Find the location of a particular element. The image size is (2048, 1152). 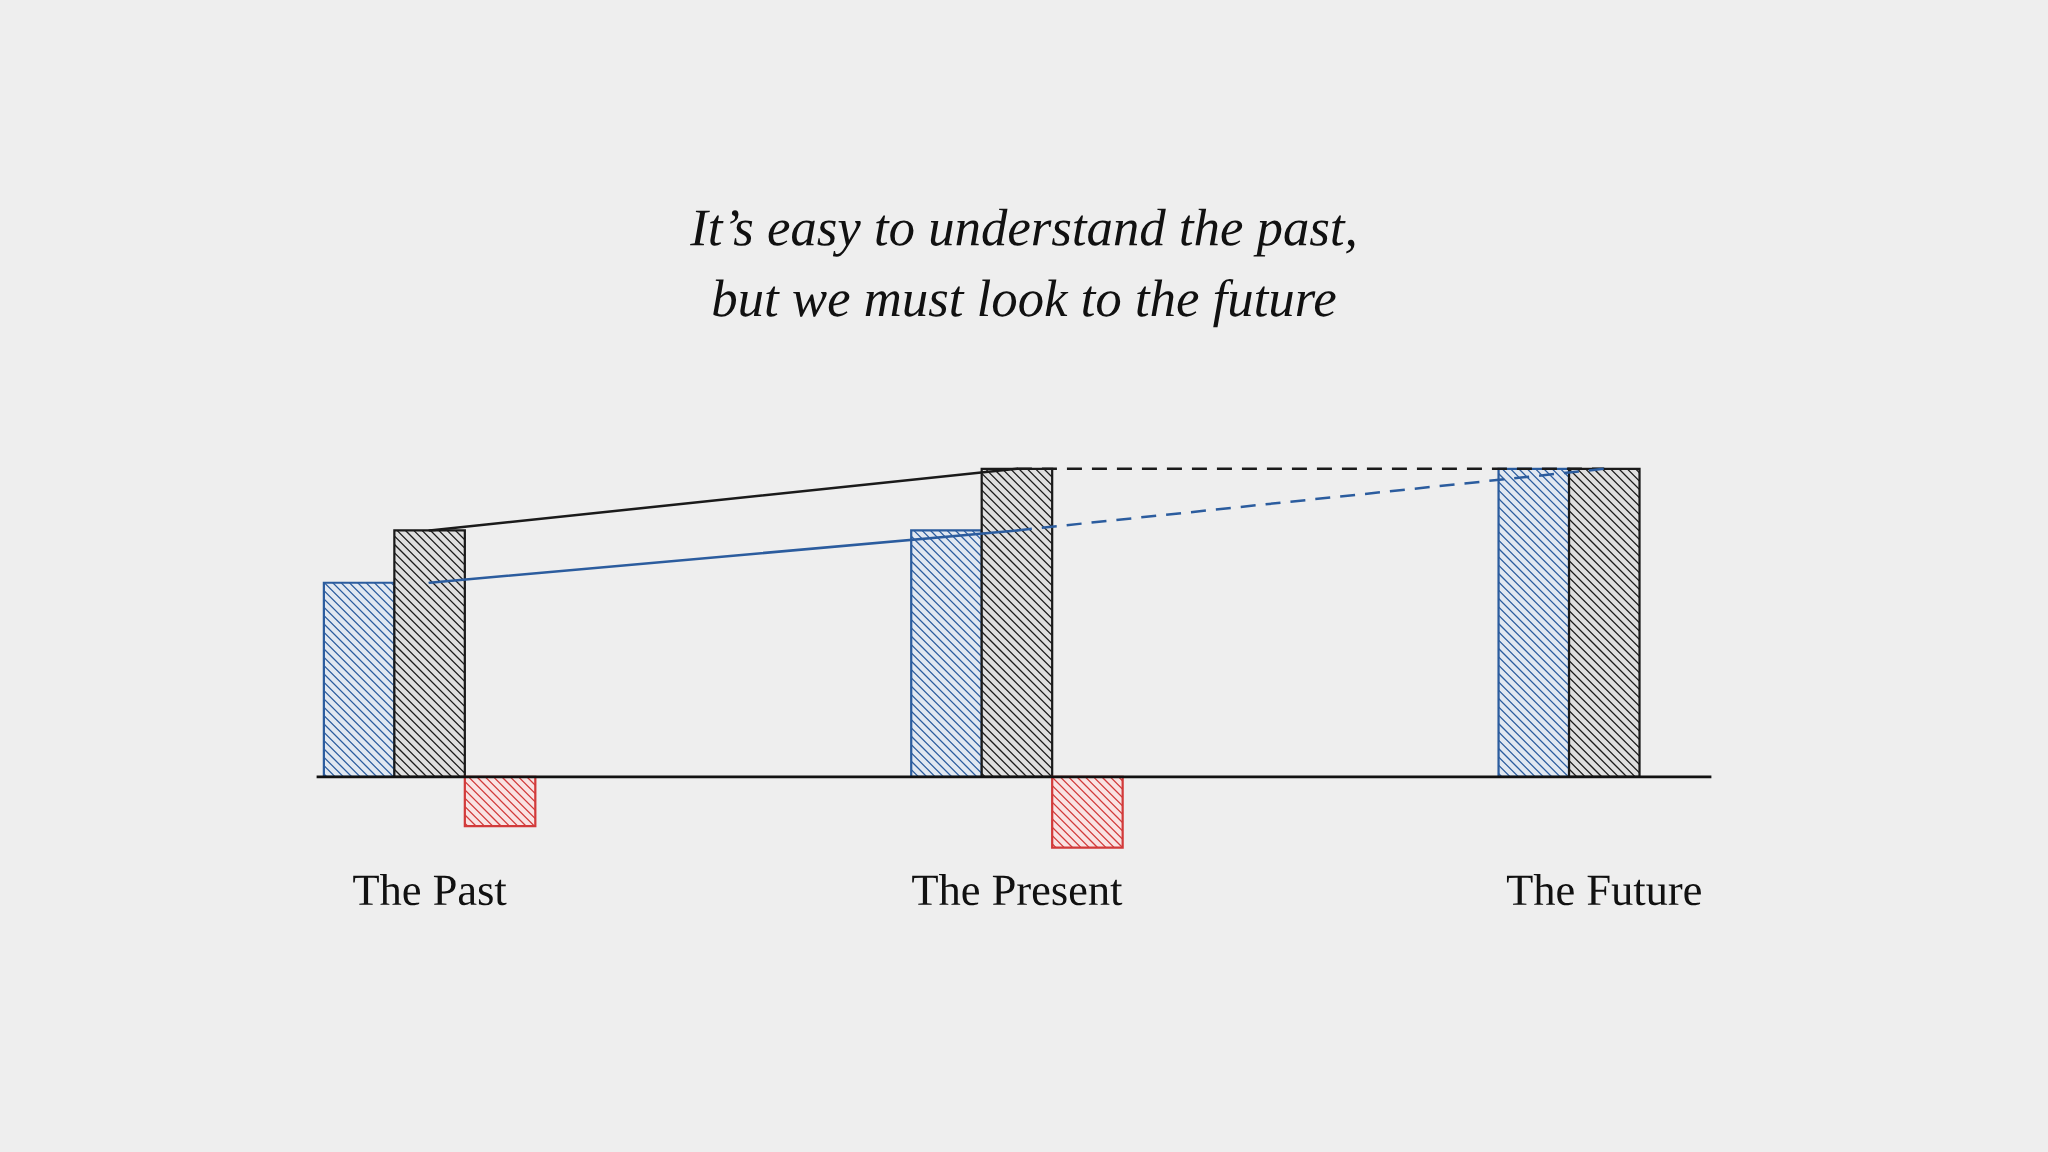

chart-title: It’s easy to understand the past, but we must look to the future is located at coordinates (1022, 268).